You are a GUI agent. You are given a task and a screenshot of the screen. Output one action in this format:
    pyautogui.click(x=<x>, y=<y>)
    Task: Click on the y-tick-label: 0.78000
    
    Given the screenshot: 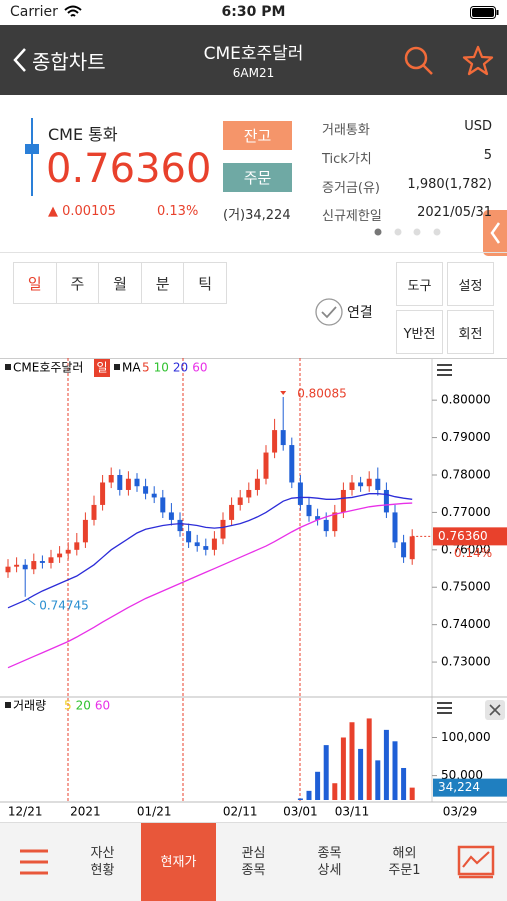 What is the action you would take?
    pyautogui.click(x=466, y=474)
    